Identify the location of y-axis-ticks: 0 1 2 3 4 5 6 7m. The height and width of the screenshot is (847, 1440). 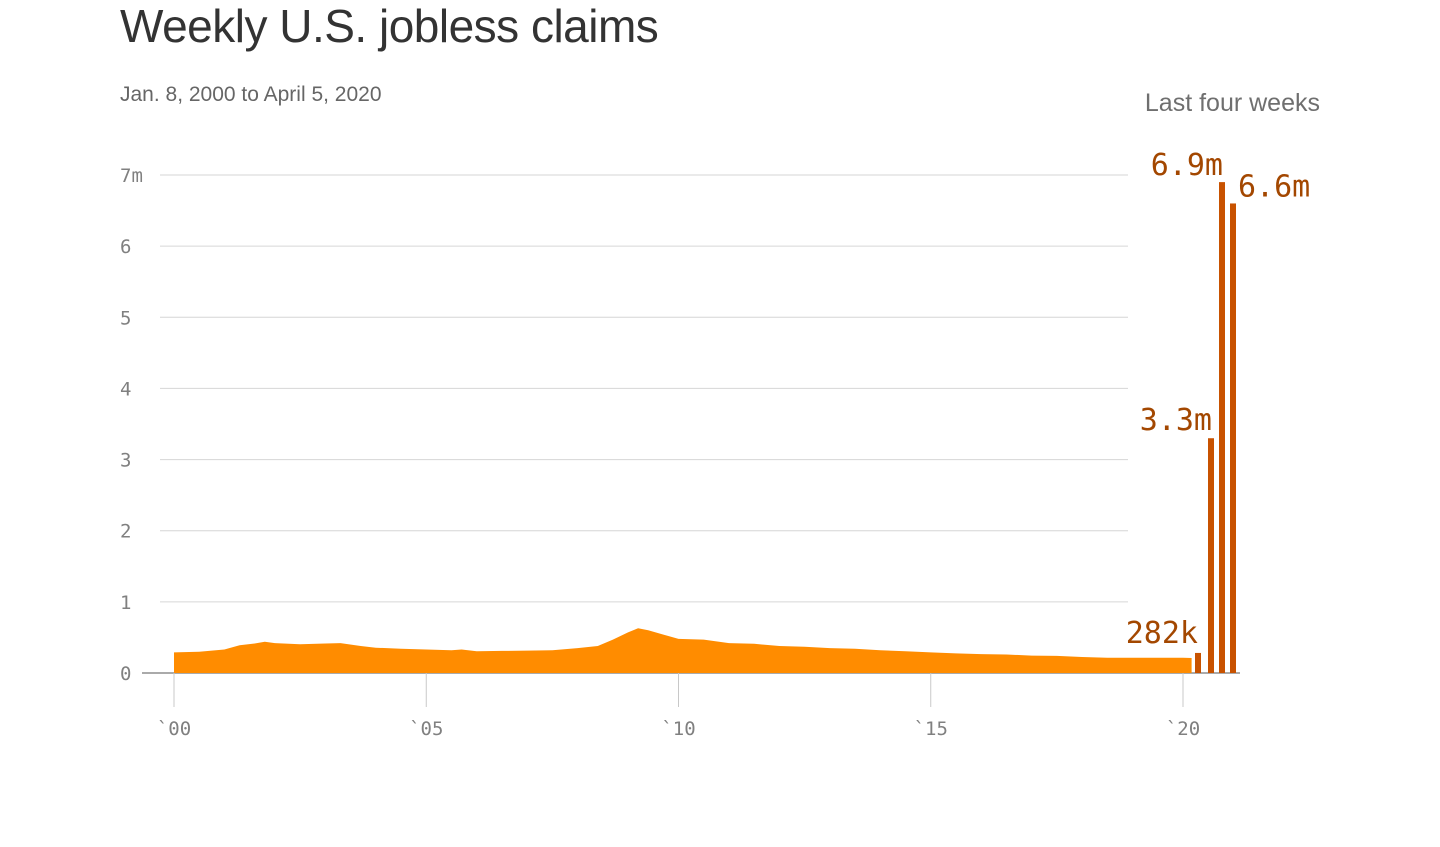
(131, 425).